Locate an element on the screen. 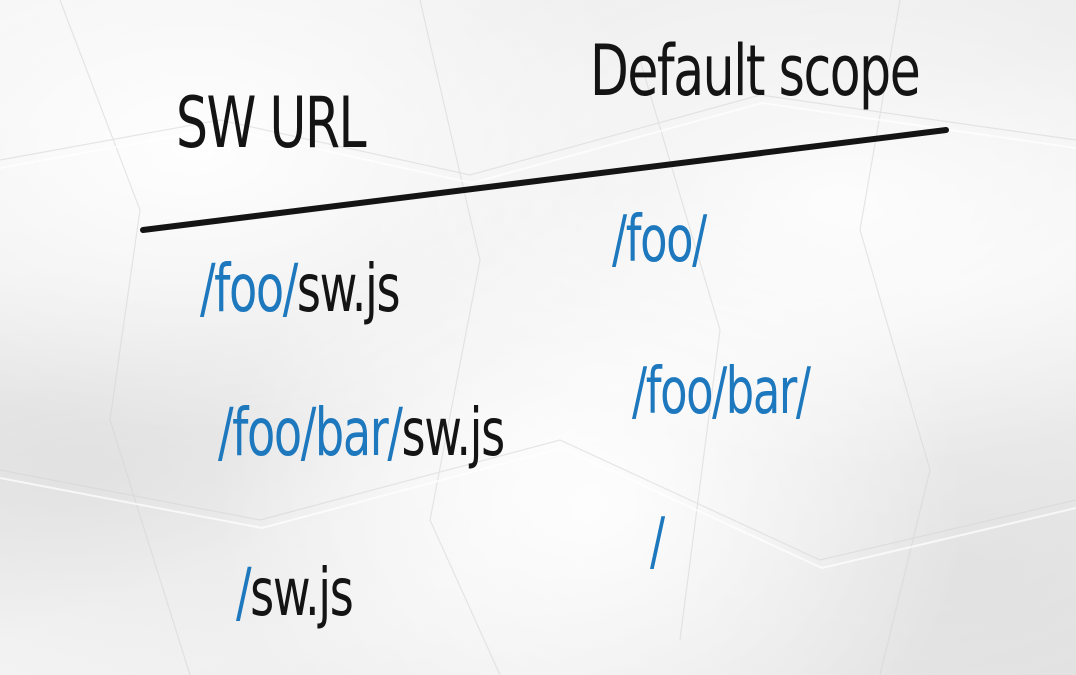 This screenshot has width=1076, height=675. header-default-scope: Default scope is located at coordinates (755, 71).